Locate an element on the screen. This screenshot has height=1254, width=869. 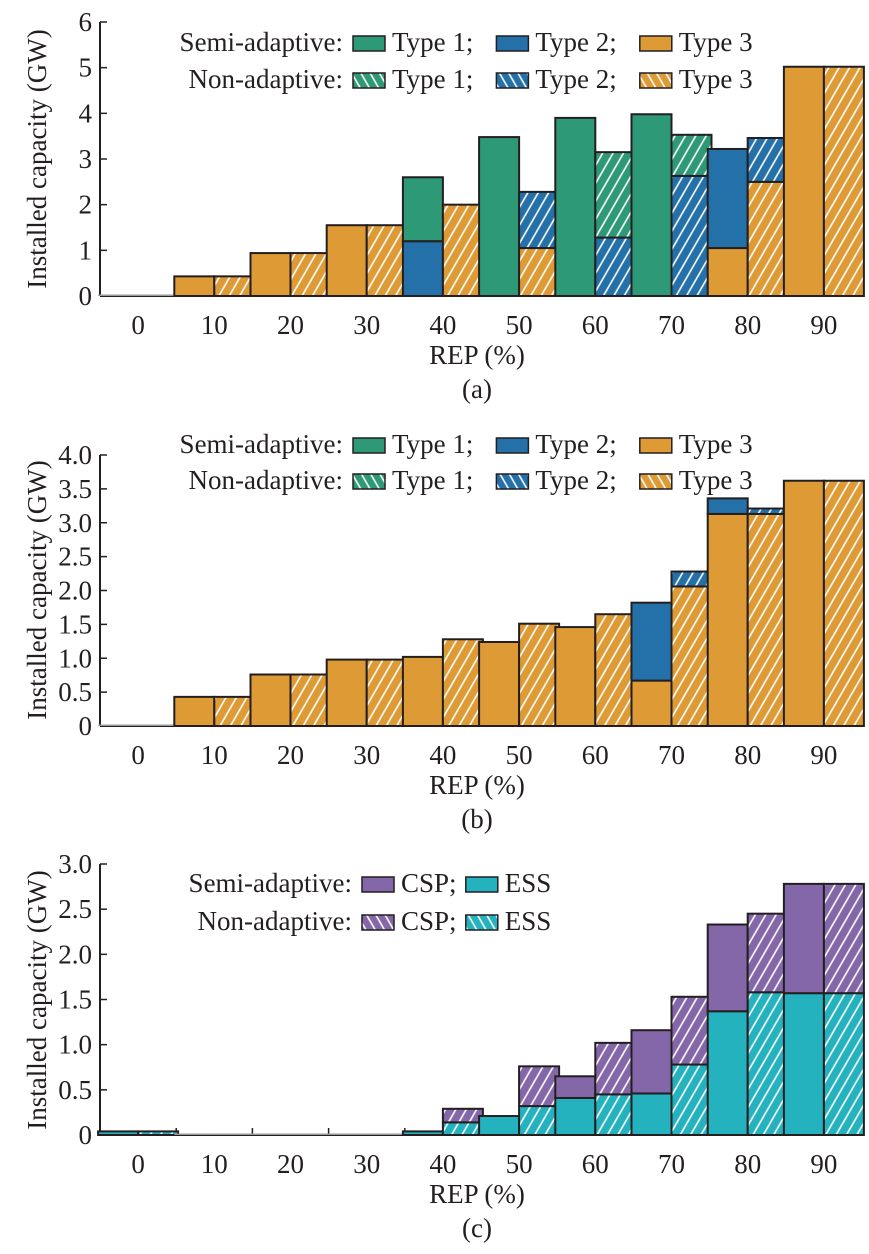
x-tick-label: 90 is located at coordinates (823, 325).